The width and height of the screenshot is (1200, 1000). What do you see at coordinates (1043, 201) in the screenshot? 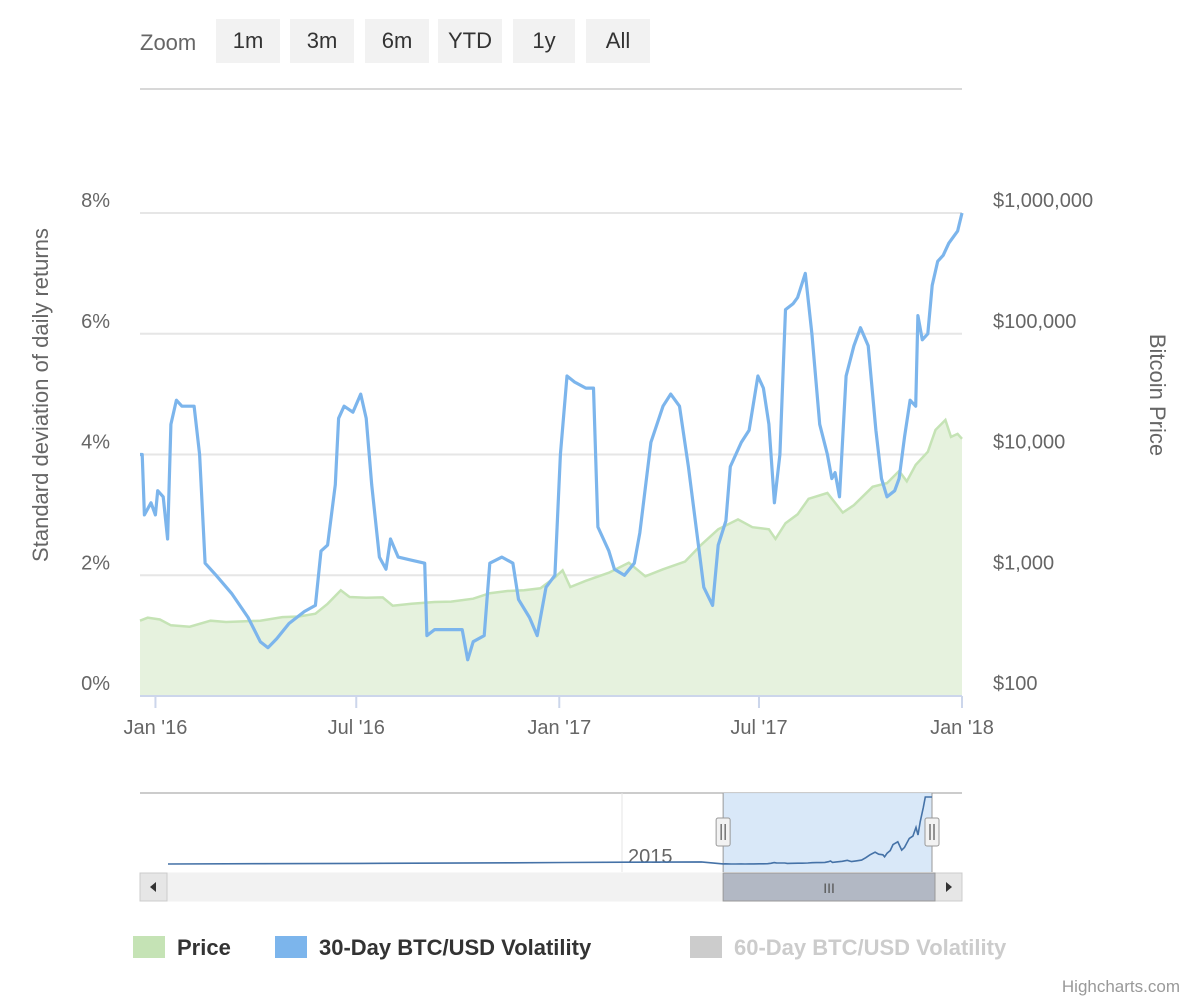
I see `right-tick-label: $1,000,000` at bounding box center [1043, 201].